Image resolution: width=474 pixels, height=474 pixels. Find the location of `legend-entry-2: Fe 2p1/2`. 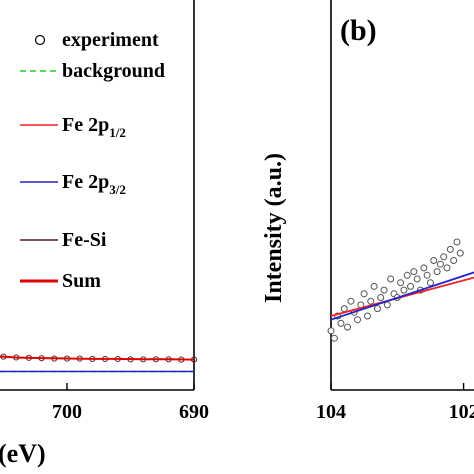

legend-entry-2: Fe 2p1/2 is located at coordinates (73, 127).